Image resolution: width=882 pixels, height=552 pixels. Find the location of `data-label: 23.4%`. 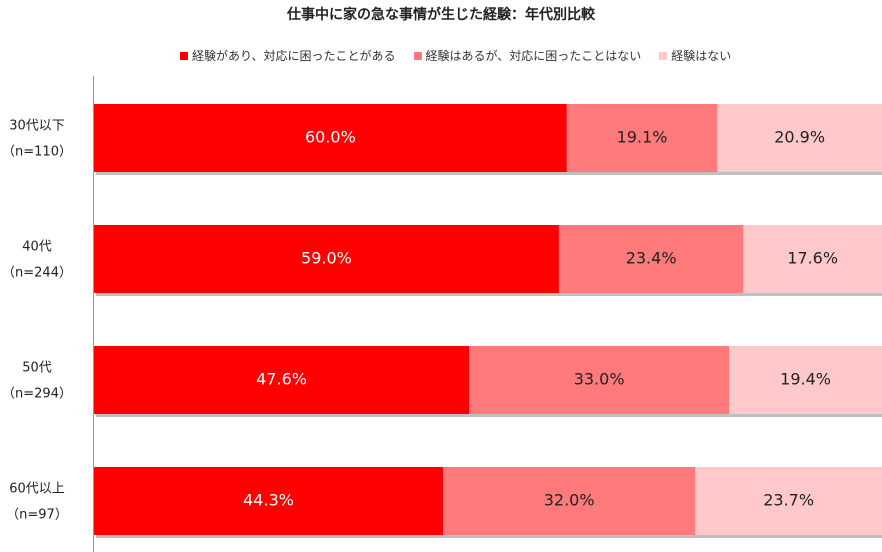

data-label: 23.4% is located at coordinates (651, 258).